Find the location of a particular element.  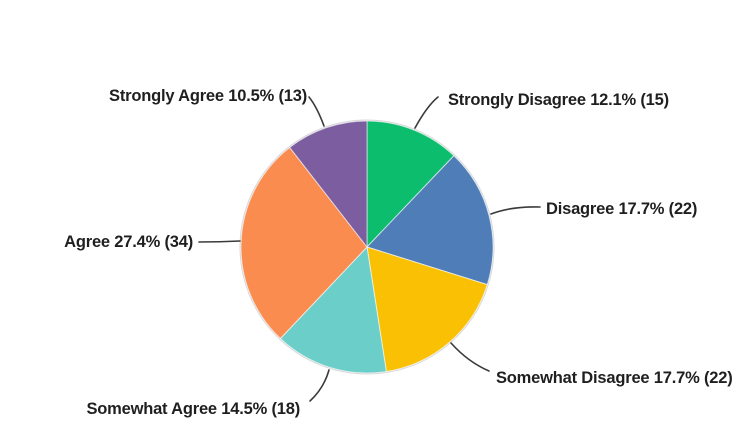

leader-line-somewhat-disagree is located at coordinates (470, 357).